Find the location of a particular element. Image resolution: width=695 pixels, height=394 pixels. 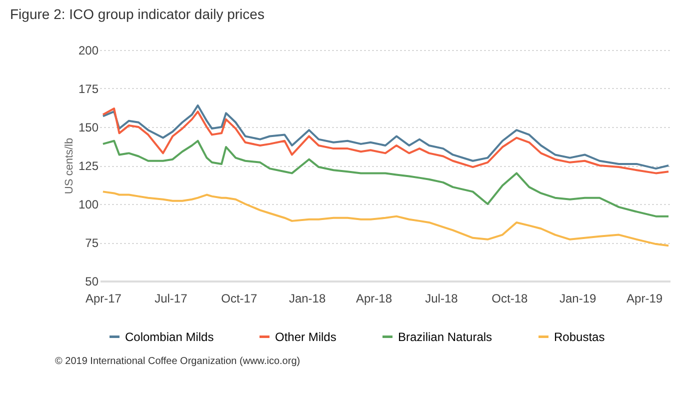

y-tick-label: 150 is located at coordinates (88, 127).